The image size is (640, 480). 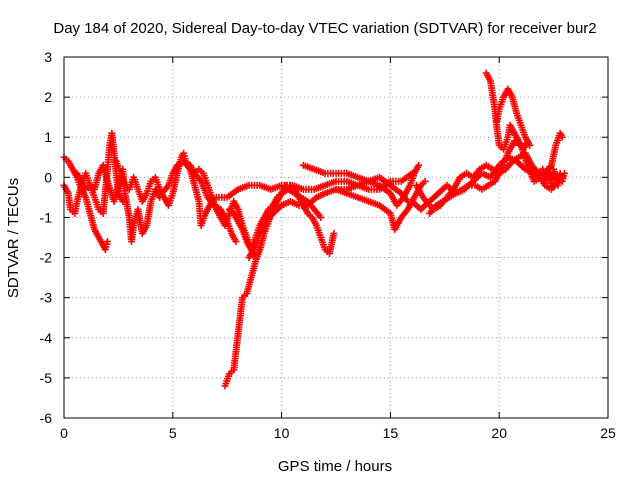 I want to click on x-tick-labels: 0 5 10 15 20 25, so click(x=338, y=433).